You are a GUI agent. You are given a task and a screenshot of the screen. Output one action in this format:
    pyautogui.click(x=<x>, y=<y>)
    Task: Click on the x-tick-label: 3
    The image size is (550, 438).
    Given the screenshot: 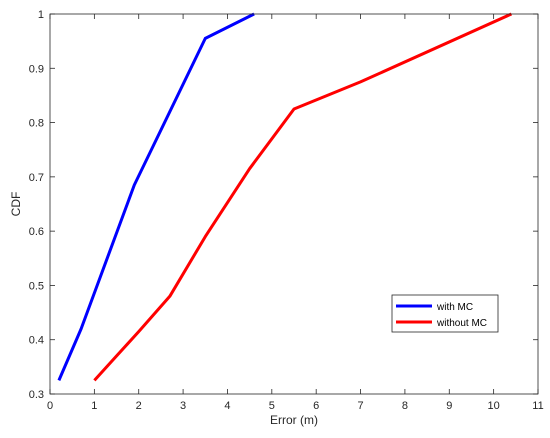 What is the action you would take?
    pyautogui.click(x=183, y=406)
    